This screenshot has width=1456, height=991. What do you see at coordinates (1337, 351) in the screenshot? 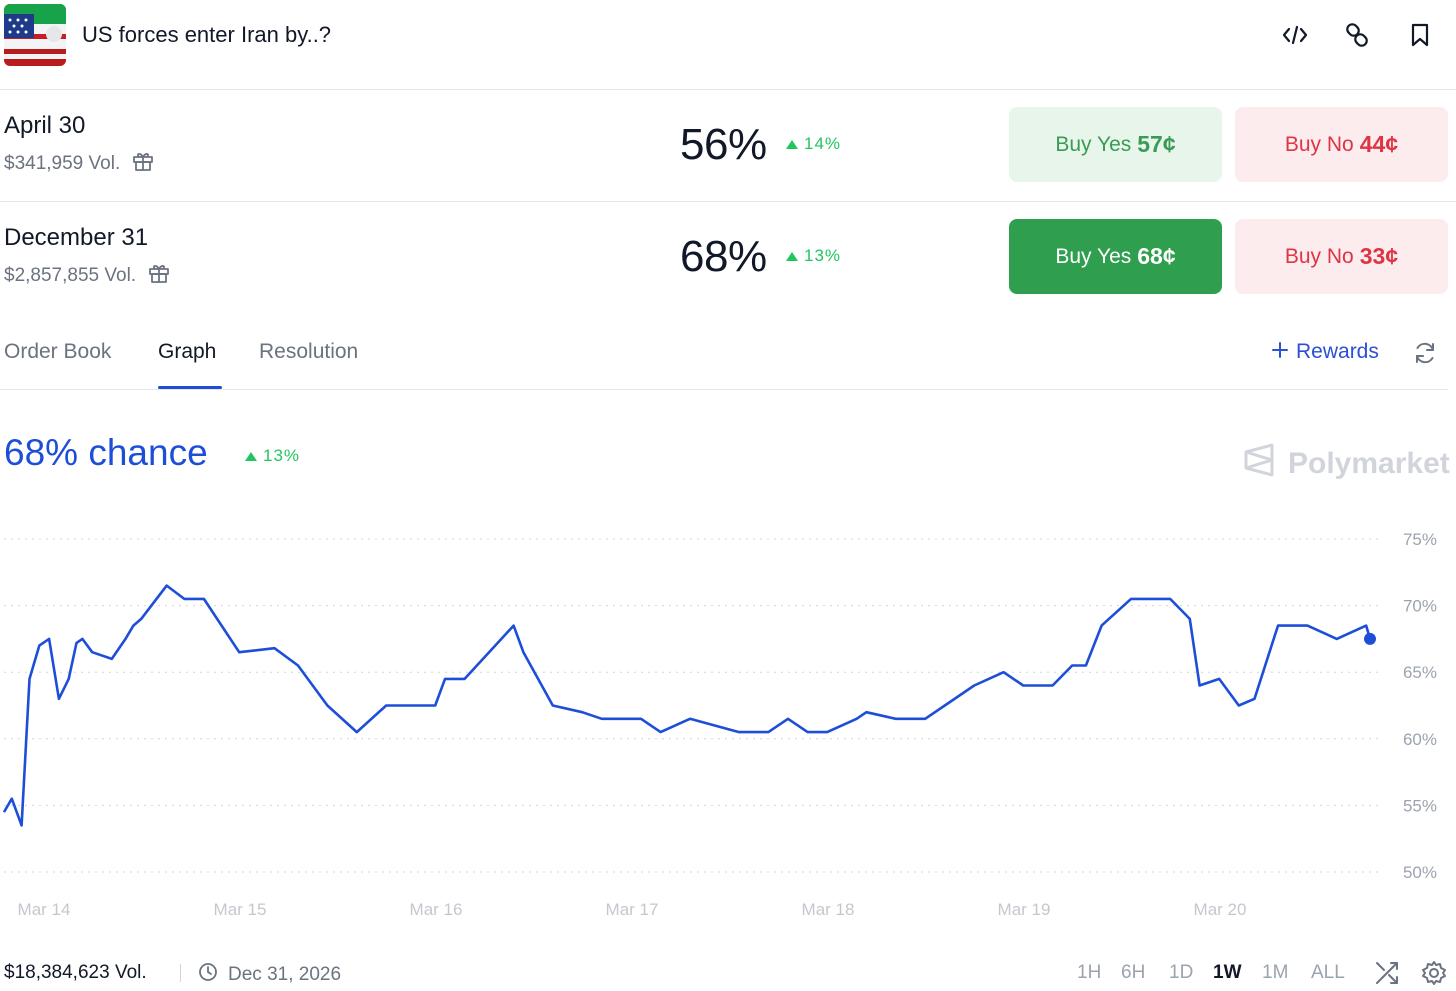
I see `rewards-label: Rewards` at bounding box center [1337, 351].